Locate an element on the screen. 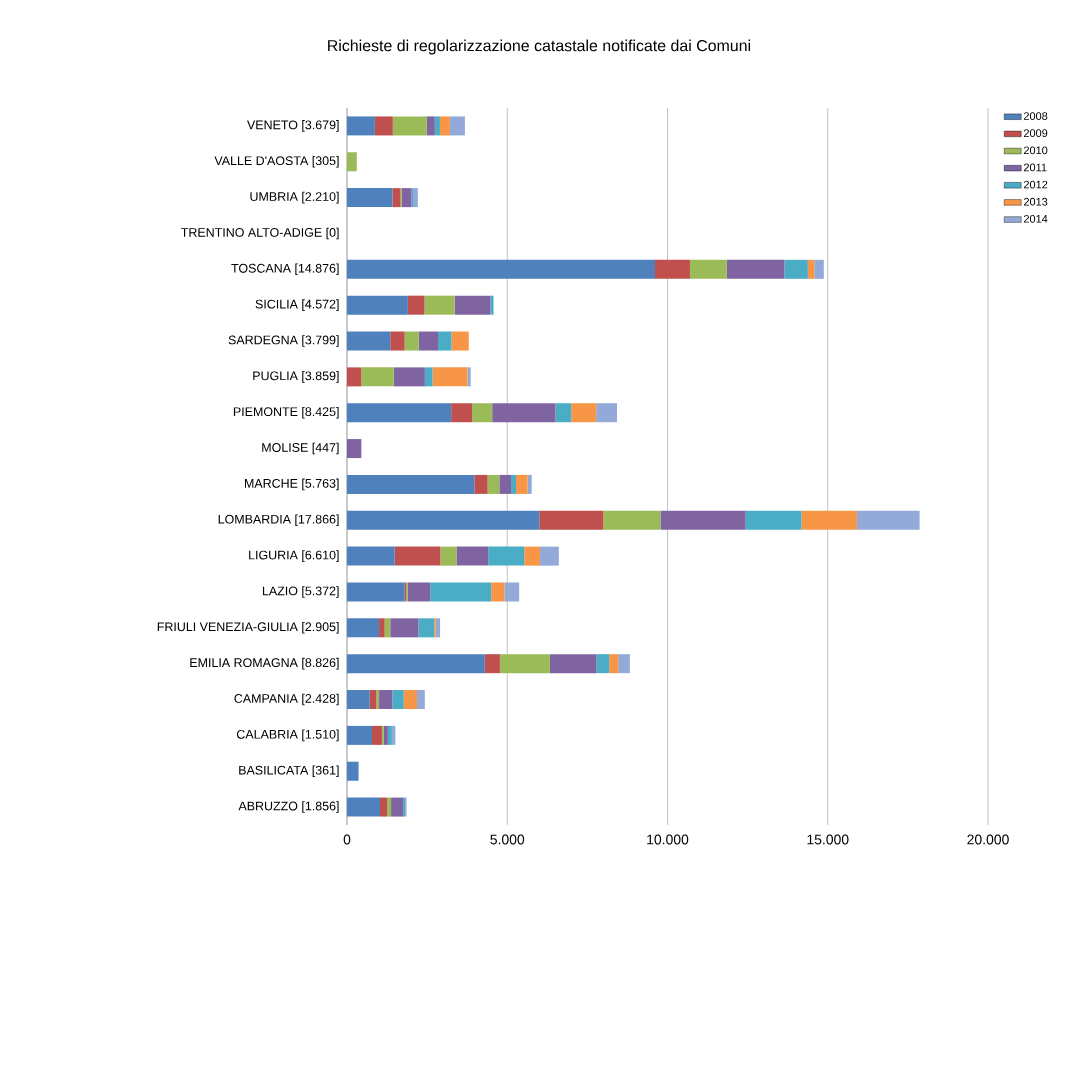 The image size is (1078, 1092). y-tick-label: PUGLIA [3.859] is located at coordinates (296, 377).